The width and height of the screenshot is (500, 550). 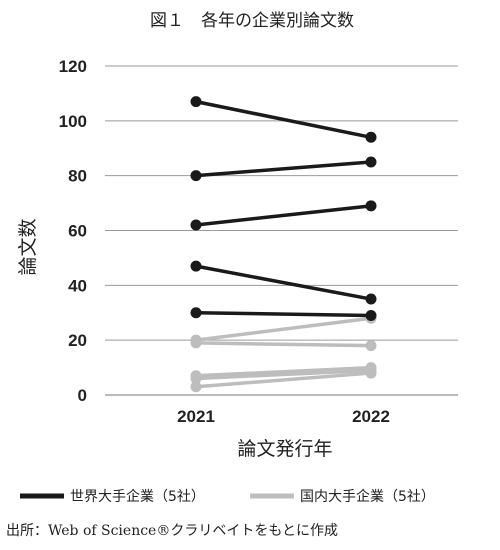 What do you see at coordinates (73, 66) in the screenshot?
I see `y-tick-label: 120` at bounding box center [73, 66].